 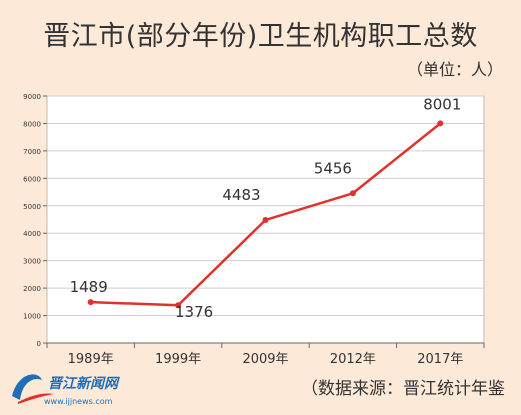 I want to click on x-tick-label: 1989年, so click(x=91, y=359).